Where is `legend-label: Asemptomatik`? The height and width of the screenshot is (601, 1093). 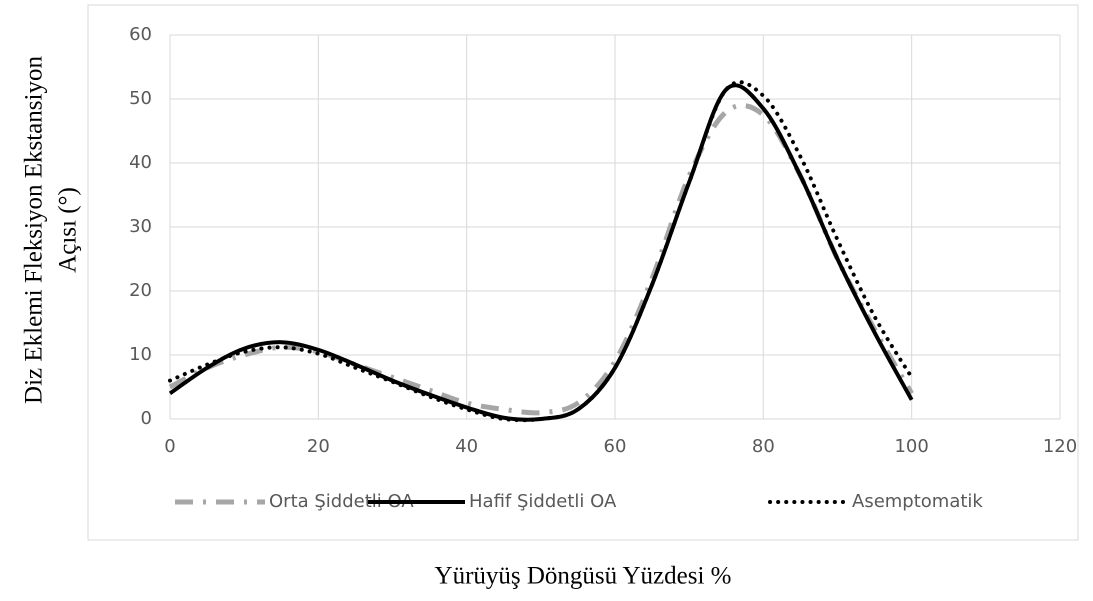
legend-label: Asemptomatik is located at coordinates (917, 501).